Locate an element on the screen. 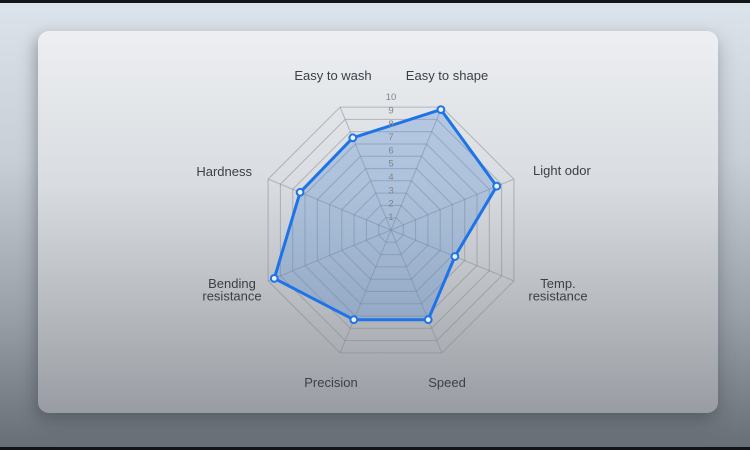  radar-tick-label: 2 is located at coordinates (390, 204).